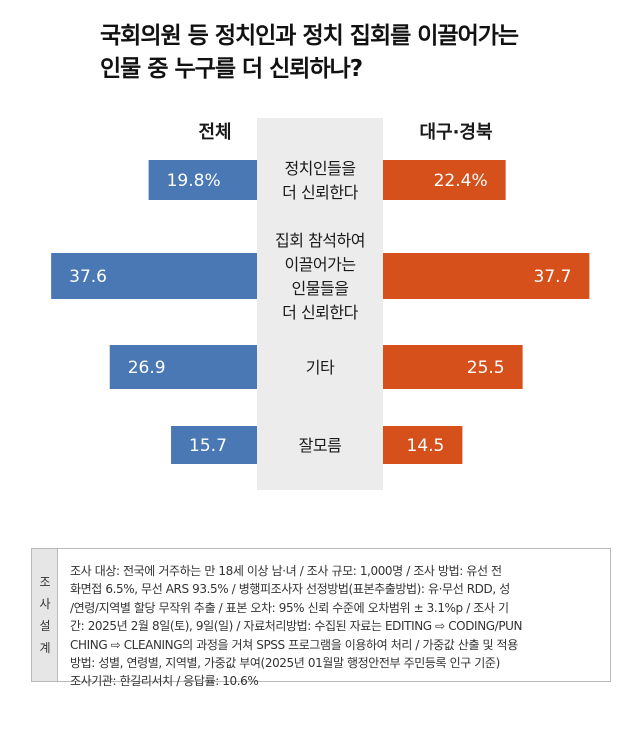  I want to click on category-label: 정치인들을, so click(319, 168).